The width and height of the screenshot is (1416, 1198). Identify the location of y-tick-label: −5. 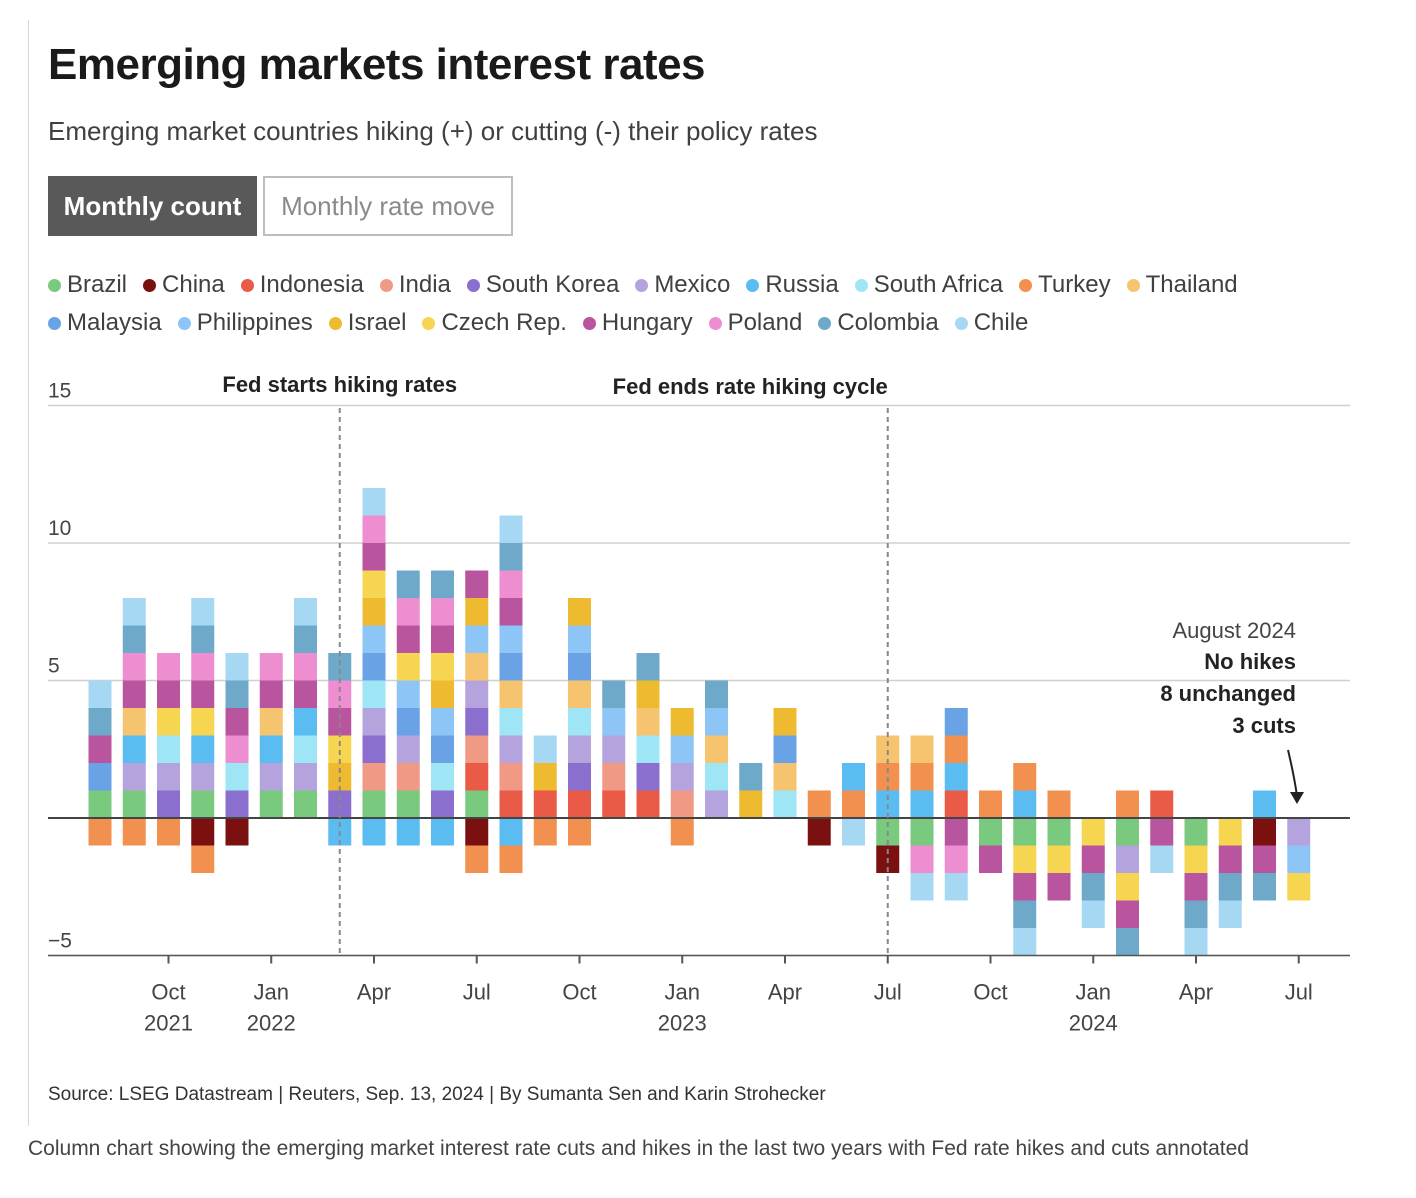
(60, 941).